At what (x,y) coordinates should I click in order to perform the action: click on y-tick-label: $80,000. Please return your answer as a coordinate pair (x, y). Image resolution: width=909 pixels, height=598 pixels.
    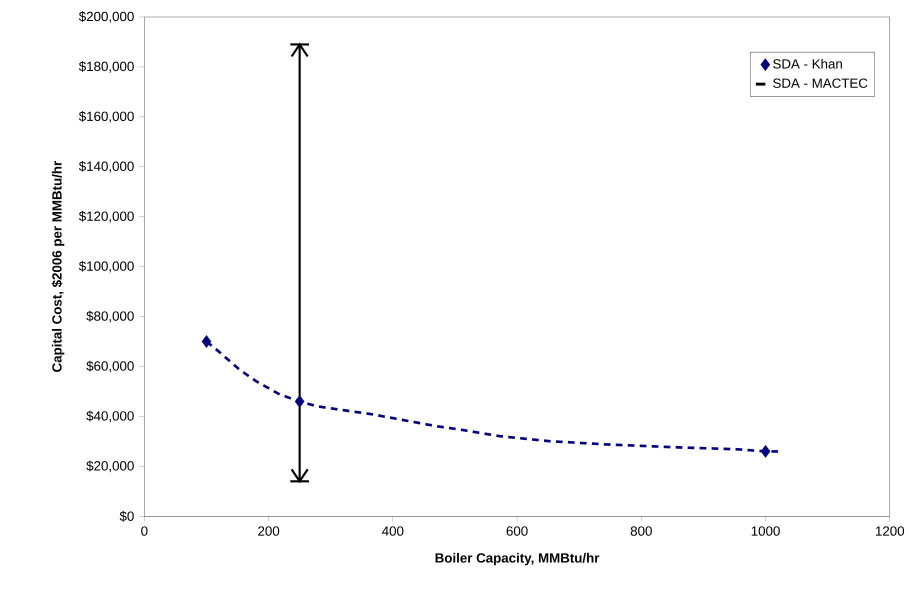
    Looking at the image, I should click on (110, 316).